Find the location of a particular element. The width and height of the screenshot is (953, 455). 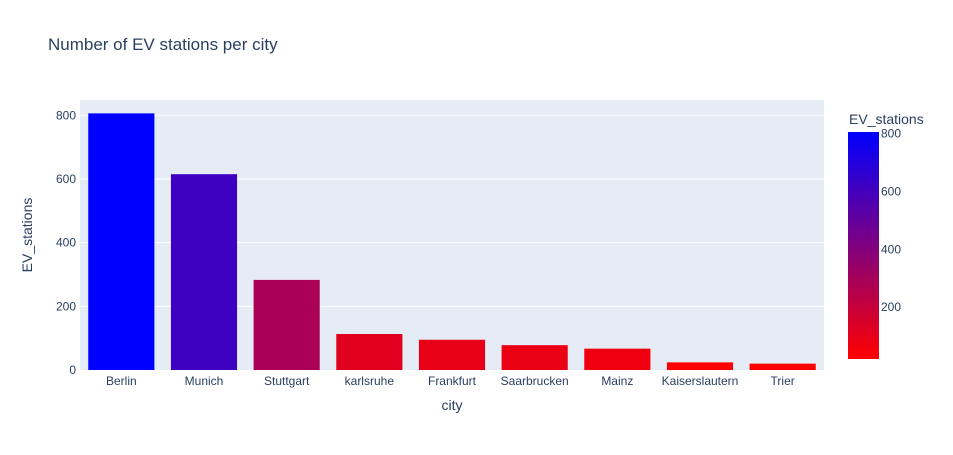

x-tick-label: Stuttgart is located at coordinates (287, 381).